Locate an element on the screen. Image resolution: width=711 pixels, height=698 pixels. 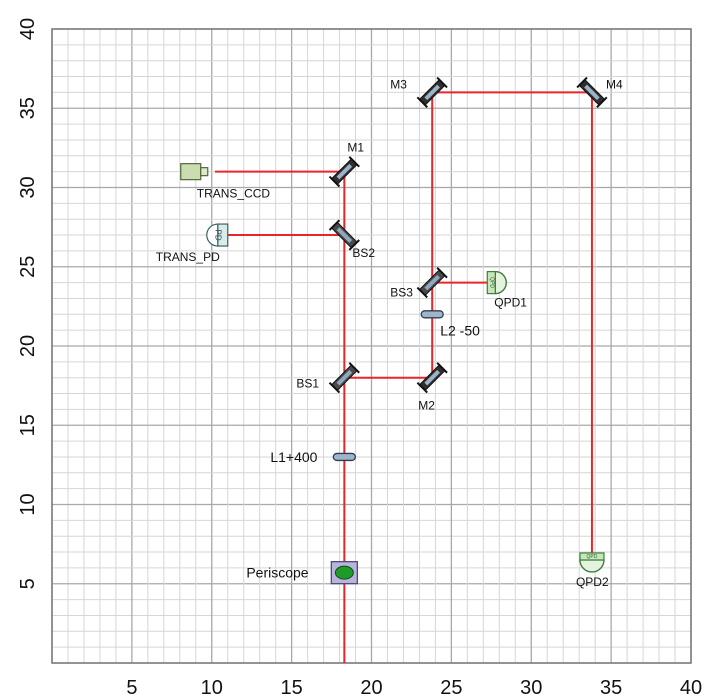
component-label: BS2 is located at coordinates (363, 253).